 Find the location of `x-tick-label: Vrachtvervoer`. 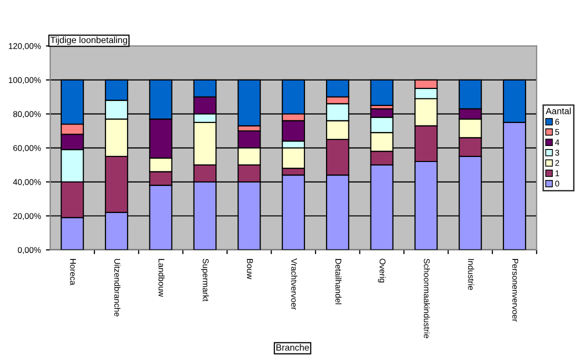

x-tick-label: Vrachtvervoer is located at coordinates (294, 284).